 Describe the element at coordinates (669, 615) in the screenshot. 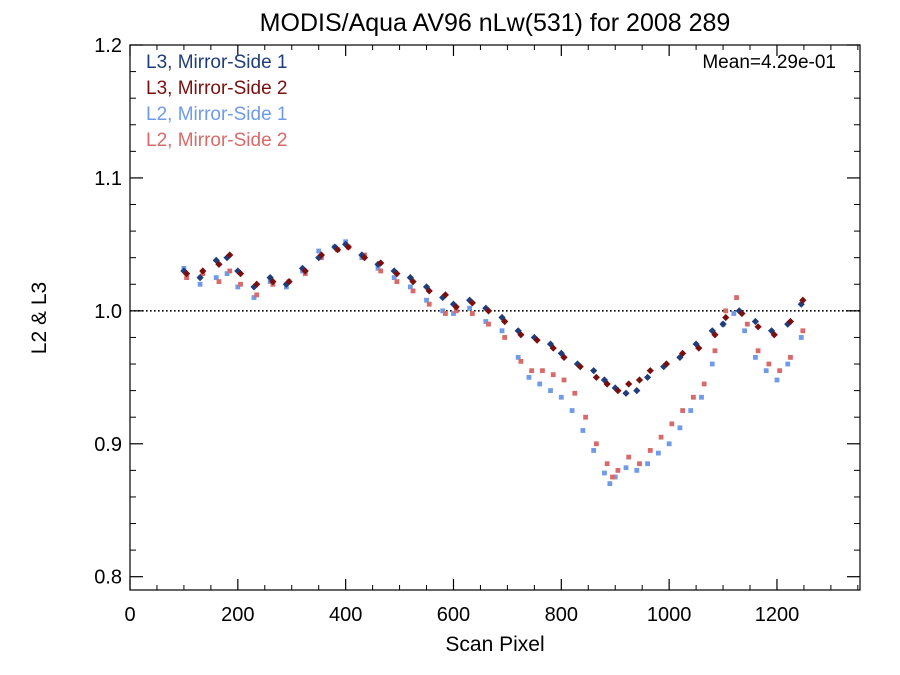

I see `x-tick-label: 1000` at that location.